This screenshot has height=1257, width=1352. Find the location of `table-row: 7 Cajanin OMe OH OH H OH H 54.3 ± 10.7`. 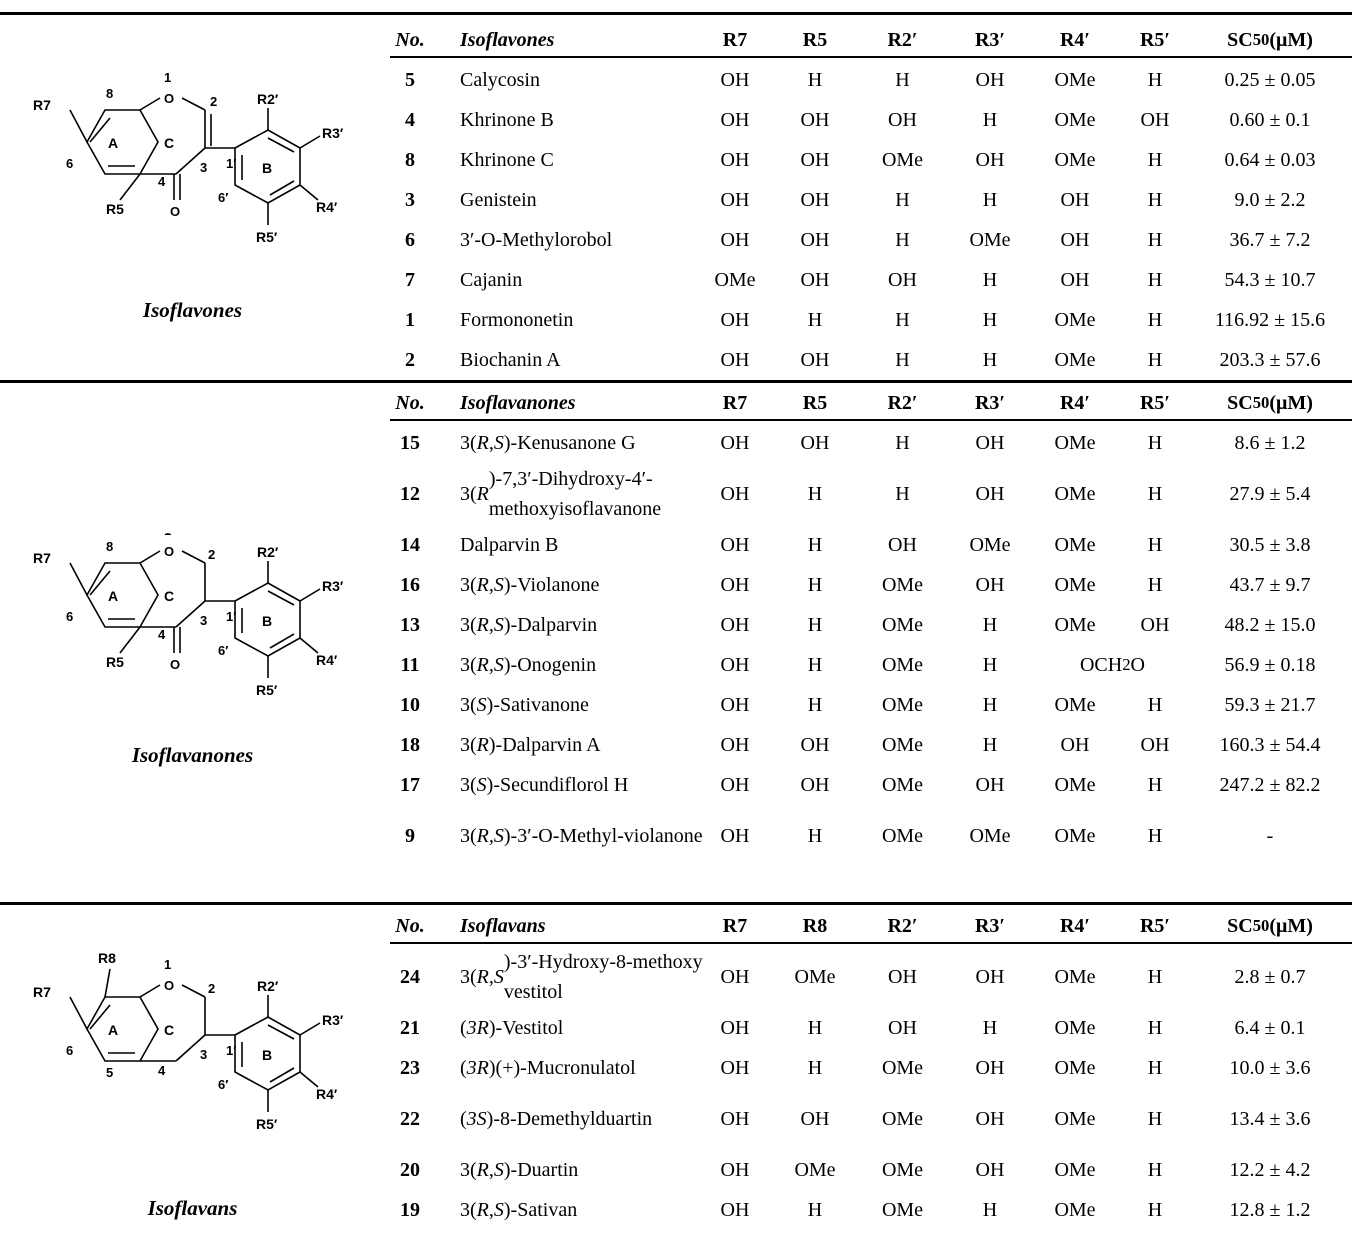

table-row: 7 Cajanin OMe OH OH H OH H 54.3 ± 10.7 is located at coordinates (871, 280).